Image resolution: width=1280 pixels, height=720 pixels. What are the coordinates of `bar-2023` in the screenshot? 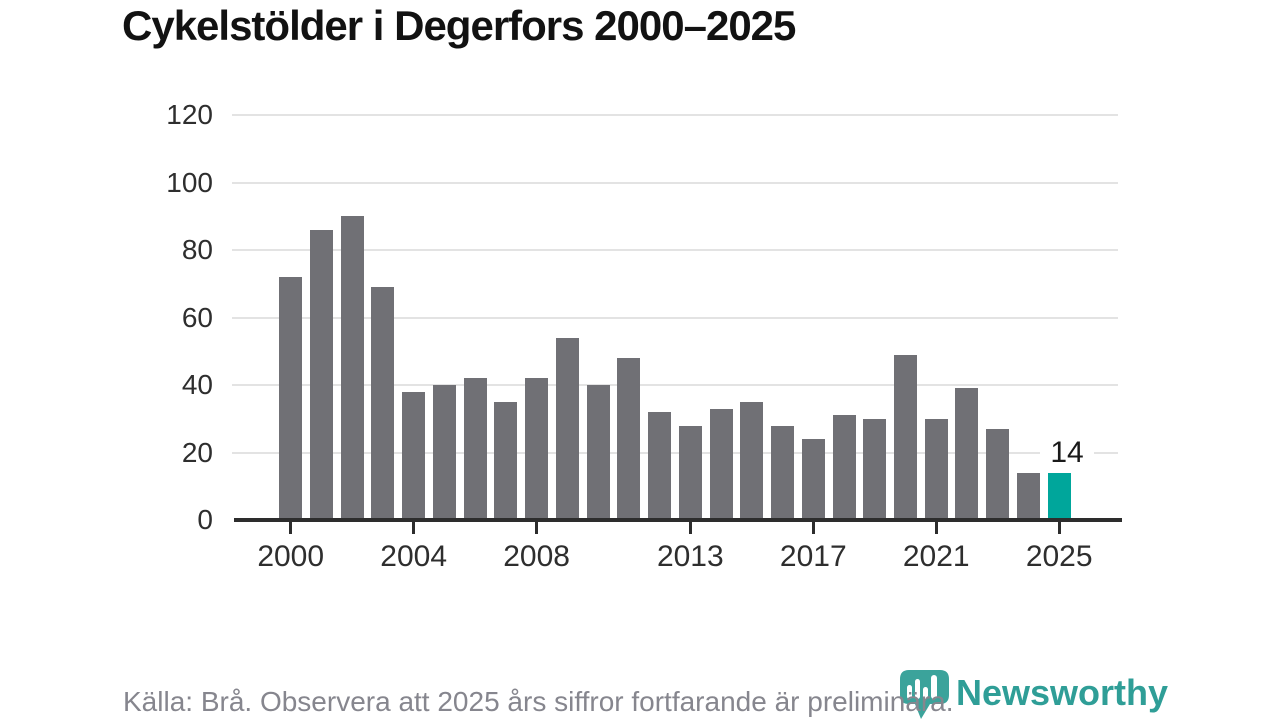 It's located at (998, 474).